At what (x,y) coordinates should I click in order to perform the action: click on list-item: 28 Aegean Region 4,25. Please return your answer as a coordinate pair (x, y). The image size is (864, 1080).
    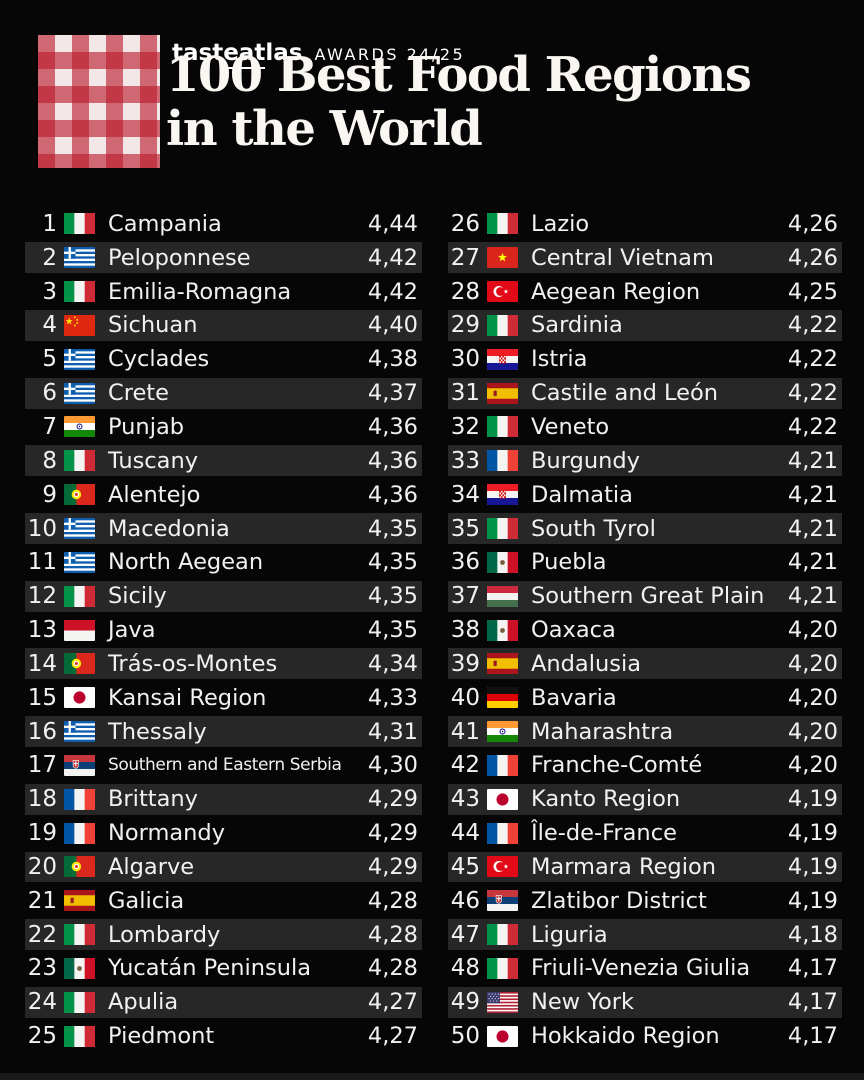
    Looking at the image, I should click on (645, 292).